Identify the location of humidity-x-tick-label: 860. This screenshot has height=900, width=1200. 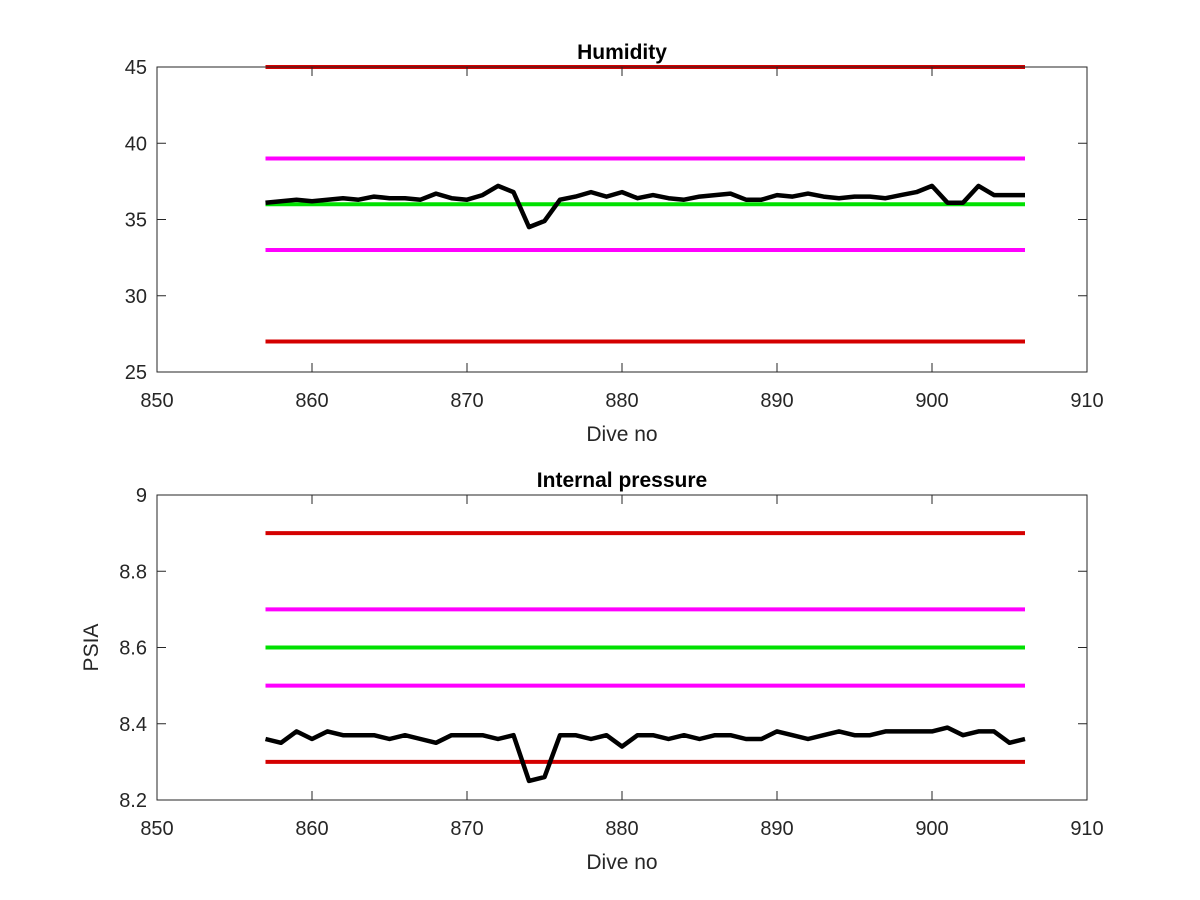
(311, 401).